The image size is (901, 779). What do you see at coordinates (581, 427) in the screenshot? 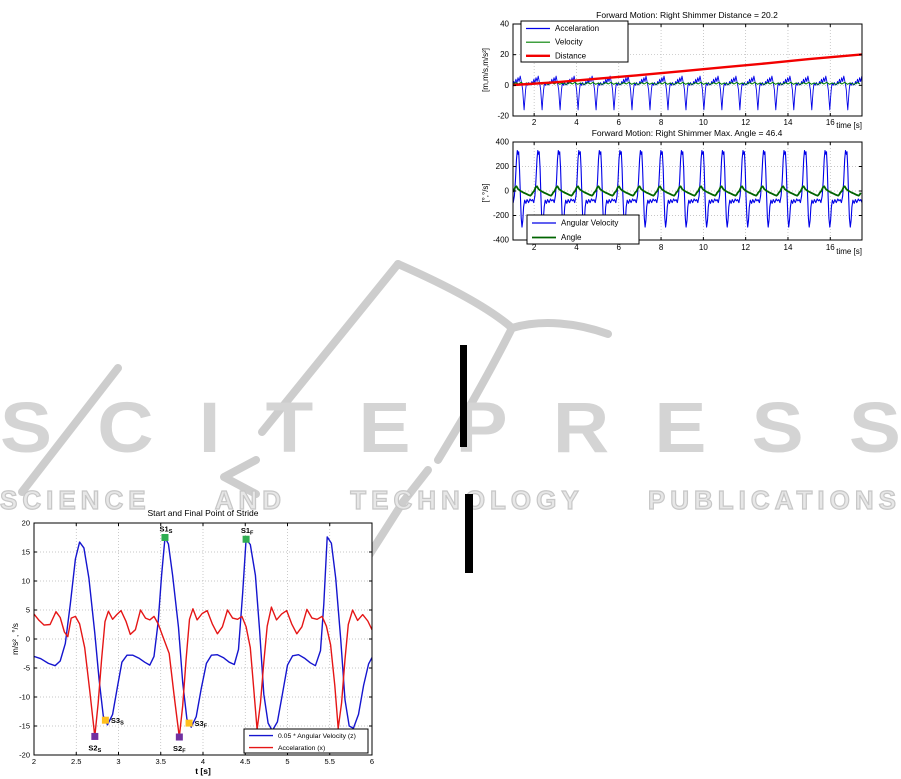
I see `watermark-letter: R` at bounding box center [581, 427].